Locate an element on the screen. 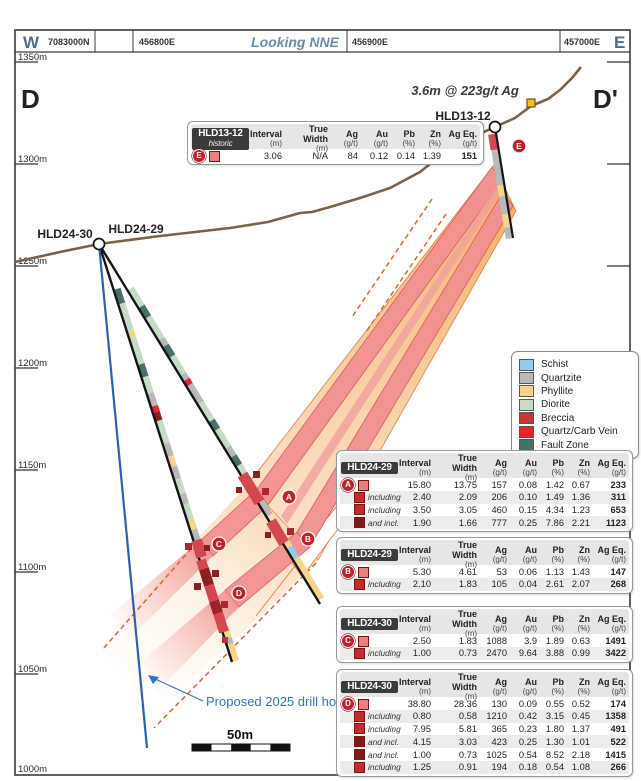  svg-text: A is located at coordinates (289, 497).